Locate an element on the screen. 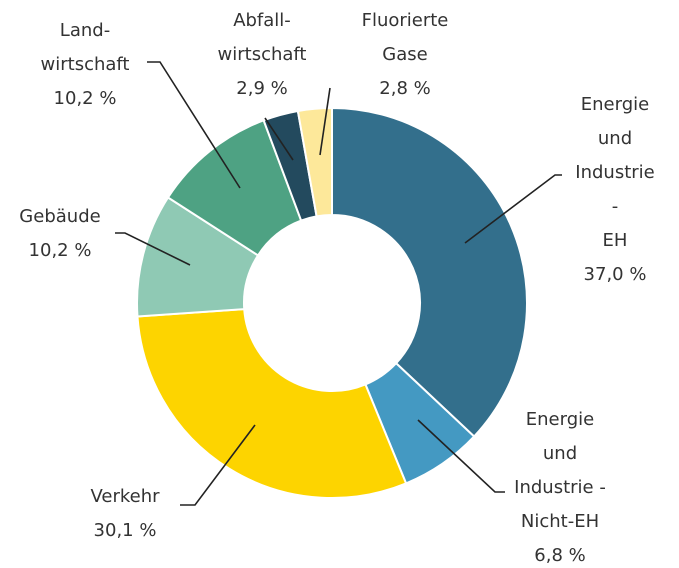 The height and width of the screenshot is (568, 679). category-label: Energie und Industrie - EH is located at coordinates (615, 172).